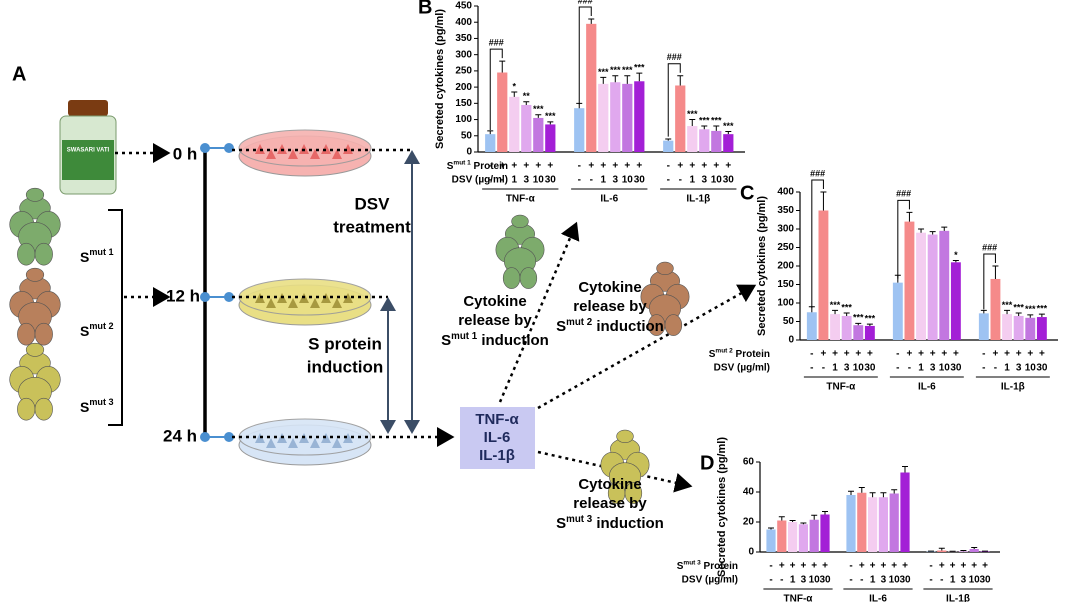 Image resolution: width=1065 pixels, height=607 pixels. Describe the element at coordinates (205, 297) in the screenshot. I see `node` at that location.